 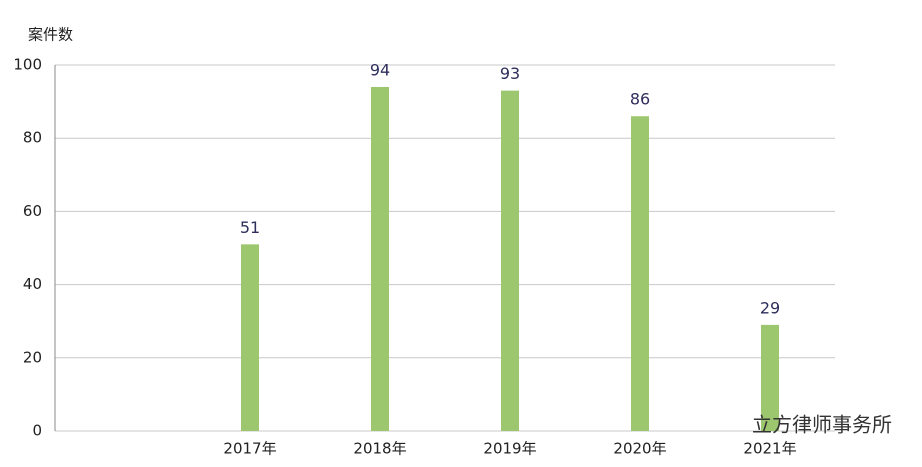 I want to click on data-label: 86, so click(x=640, y=99).